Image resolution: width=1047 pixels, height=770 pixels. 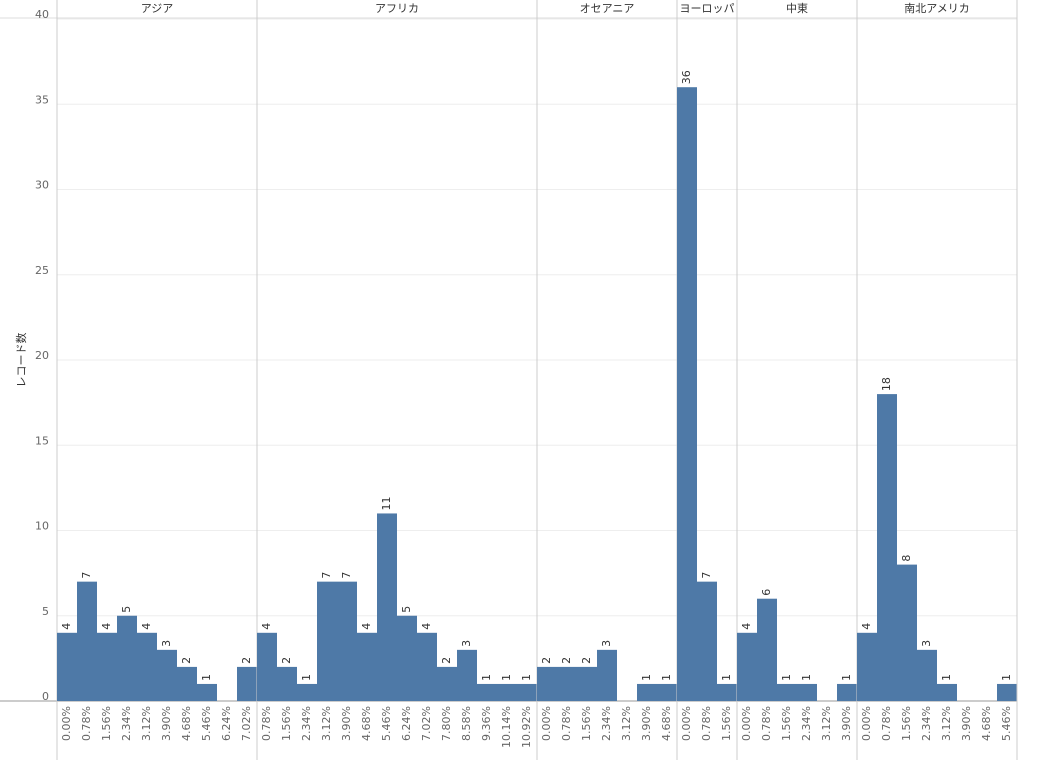 I want to click on panel-title: アフリカ, so click(x=397, y=8).